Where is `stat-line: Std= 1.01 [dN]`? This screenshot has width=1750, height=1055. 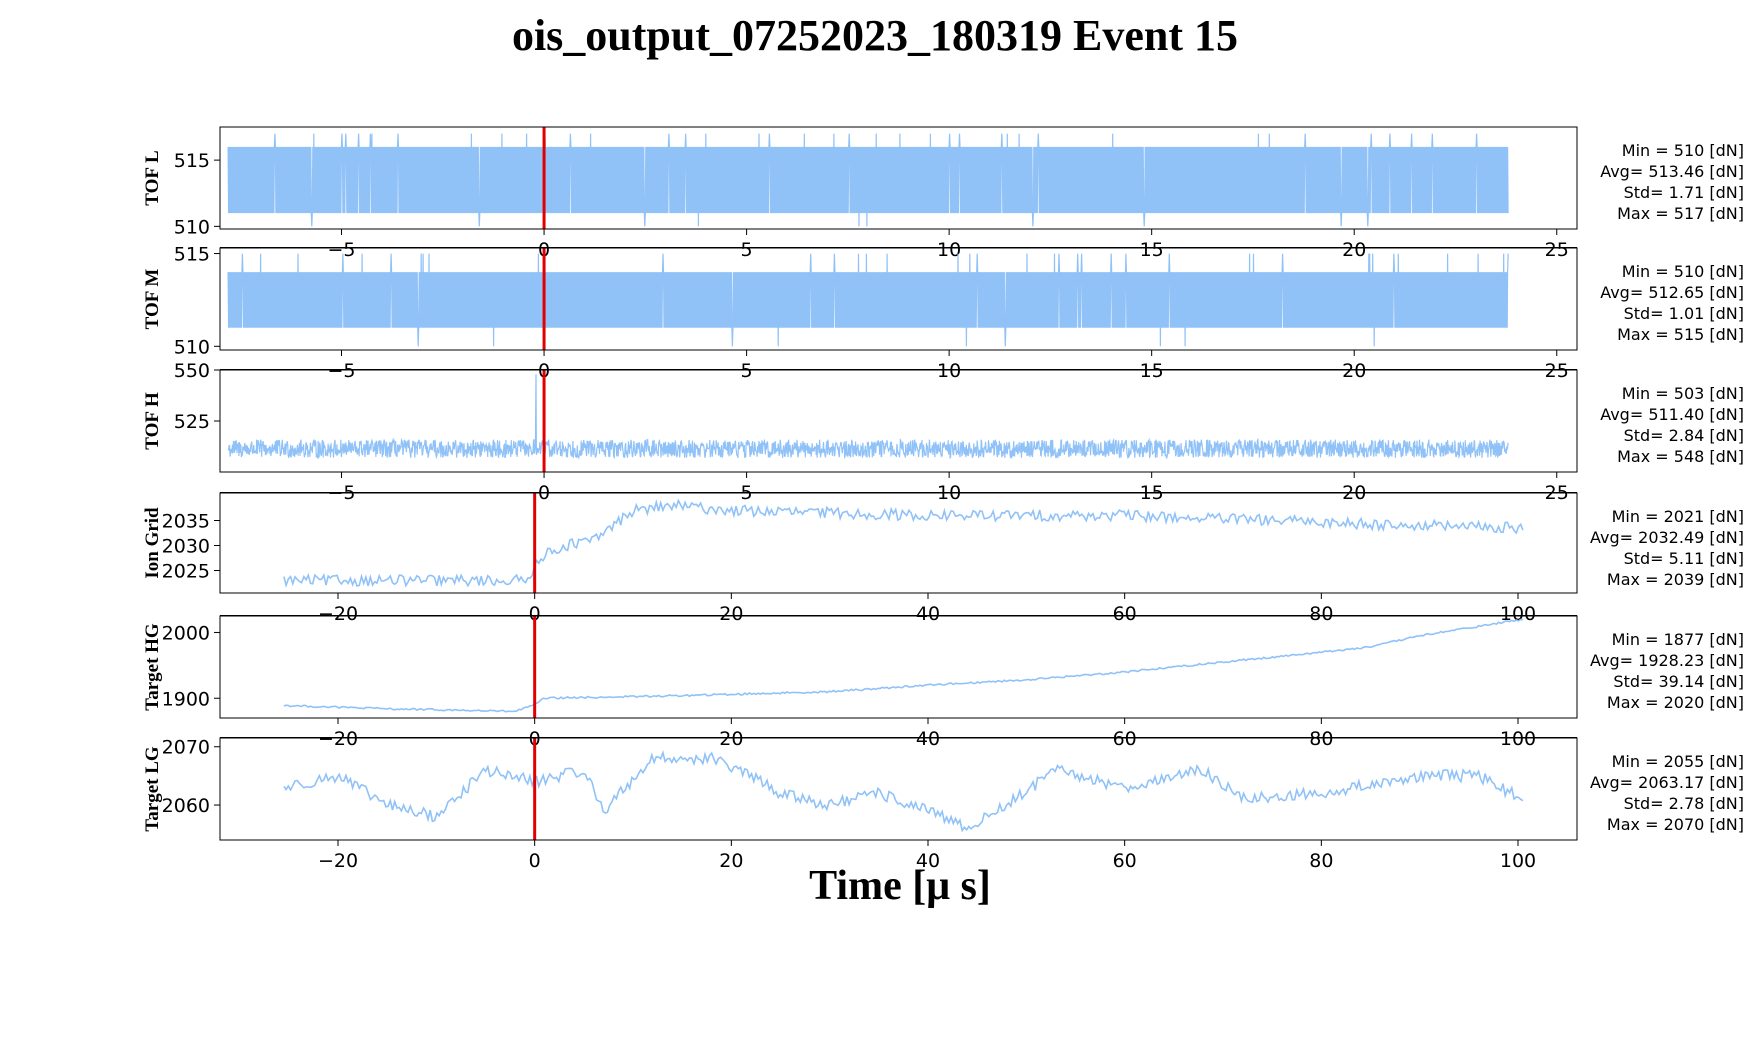 stat-line: Std= 1.01 [dN] is located at coordinates (1684, 313).